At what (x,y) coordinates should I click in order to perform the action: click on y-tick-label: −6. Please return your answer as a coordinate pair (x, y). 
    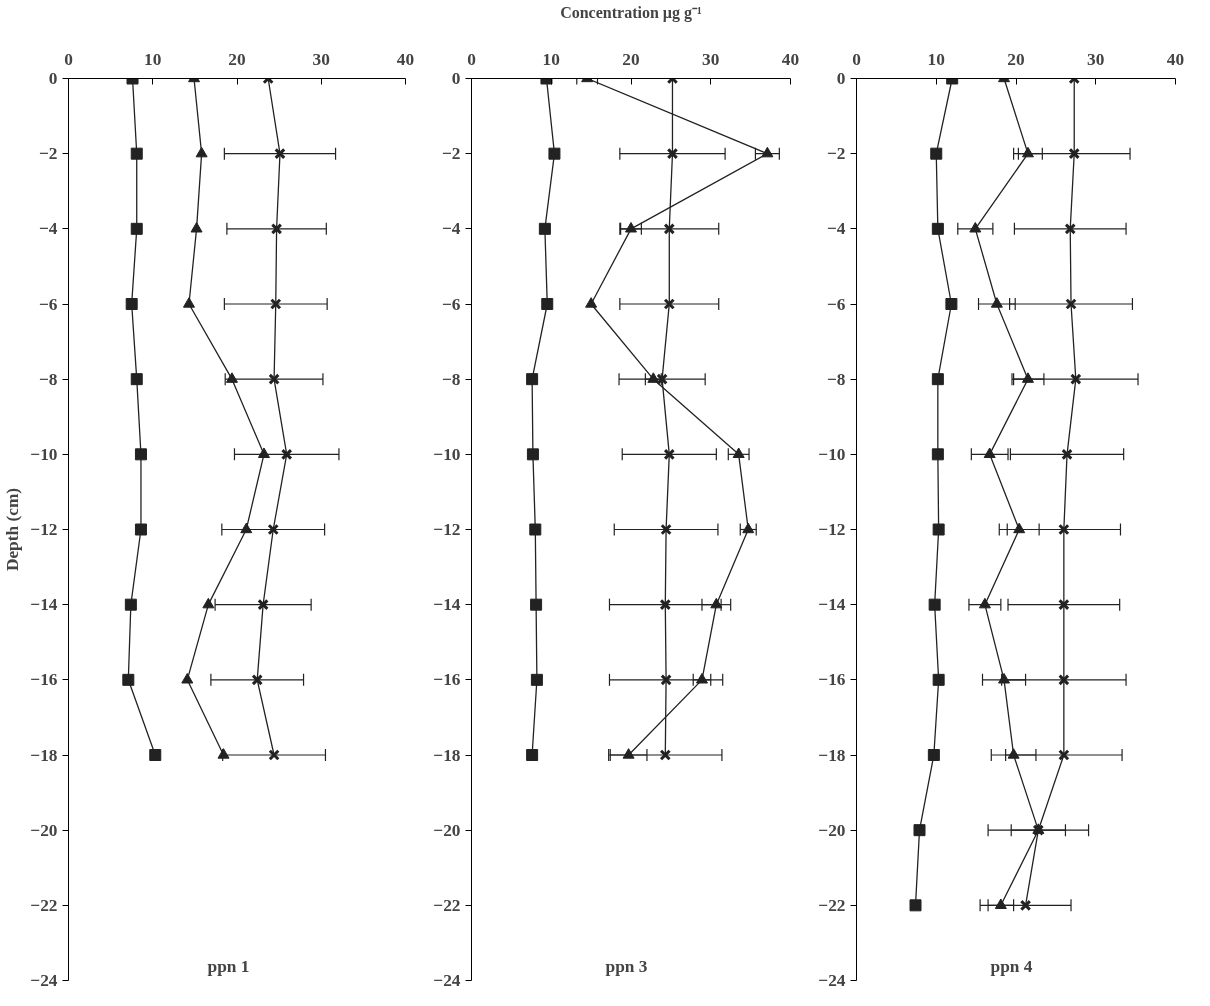
    Looking at the image, I should click on (48, 304).